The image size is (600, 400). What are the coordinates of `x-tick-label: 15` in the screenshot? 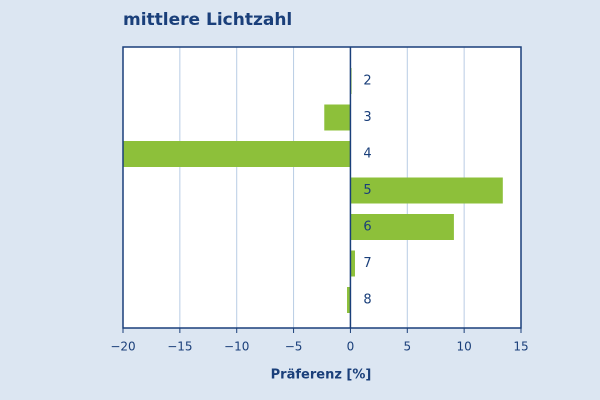 It's located at (520, 347).